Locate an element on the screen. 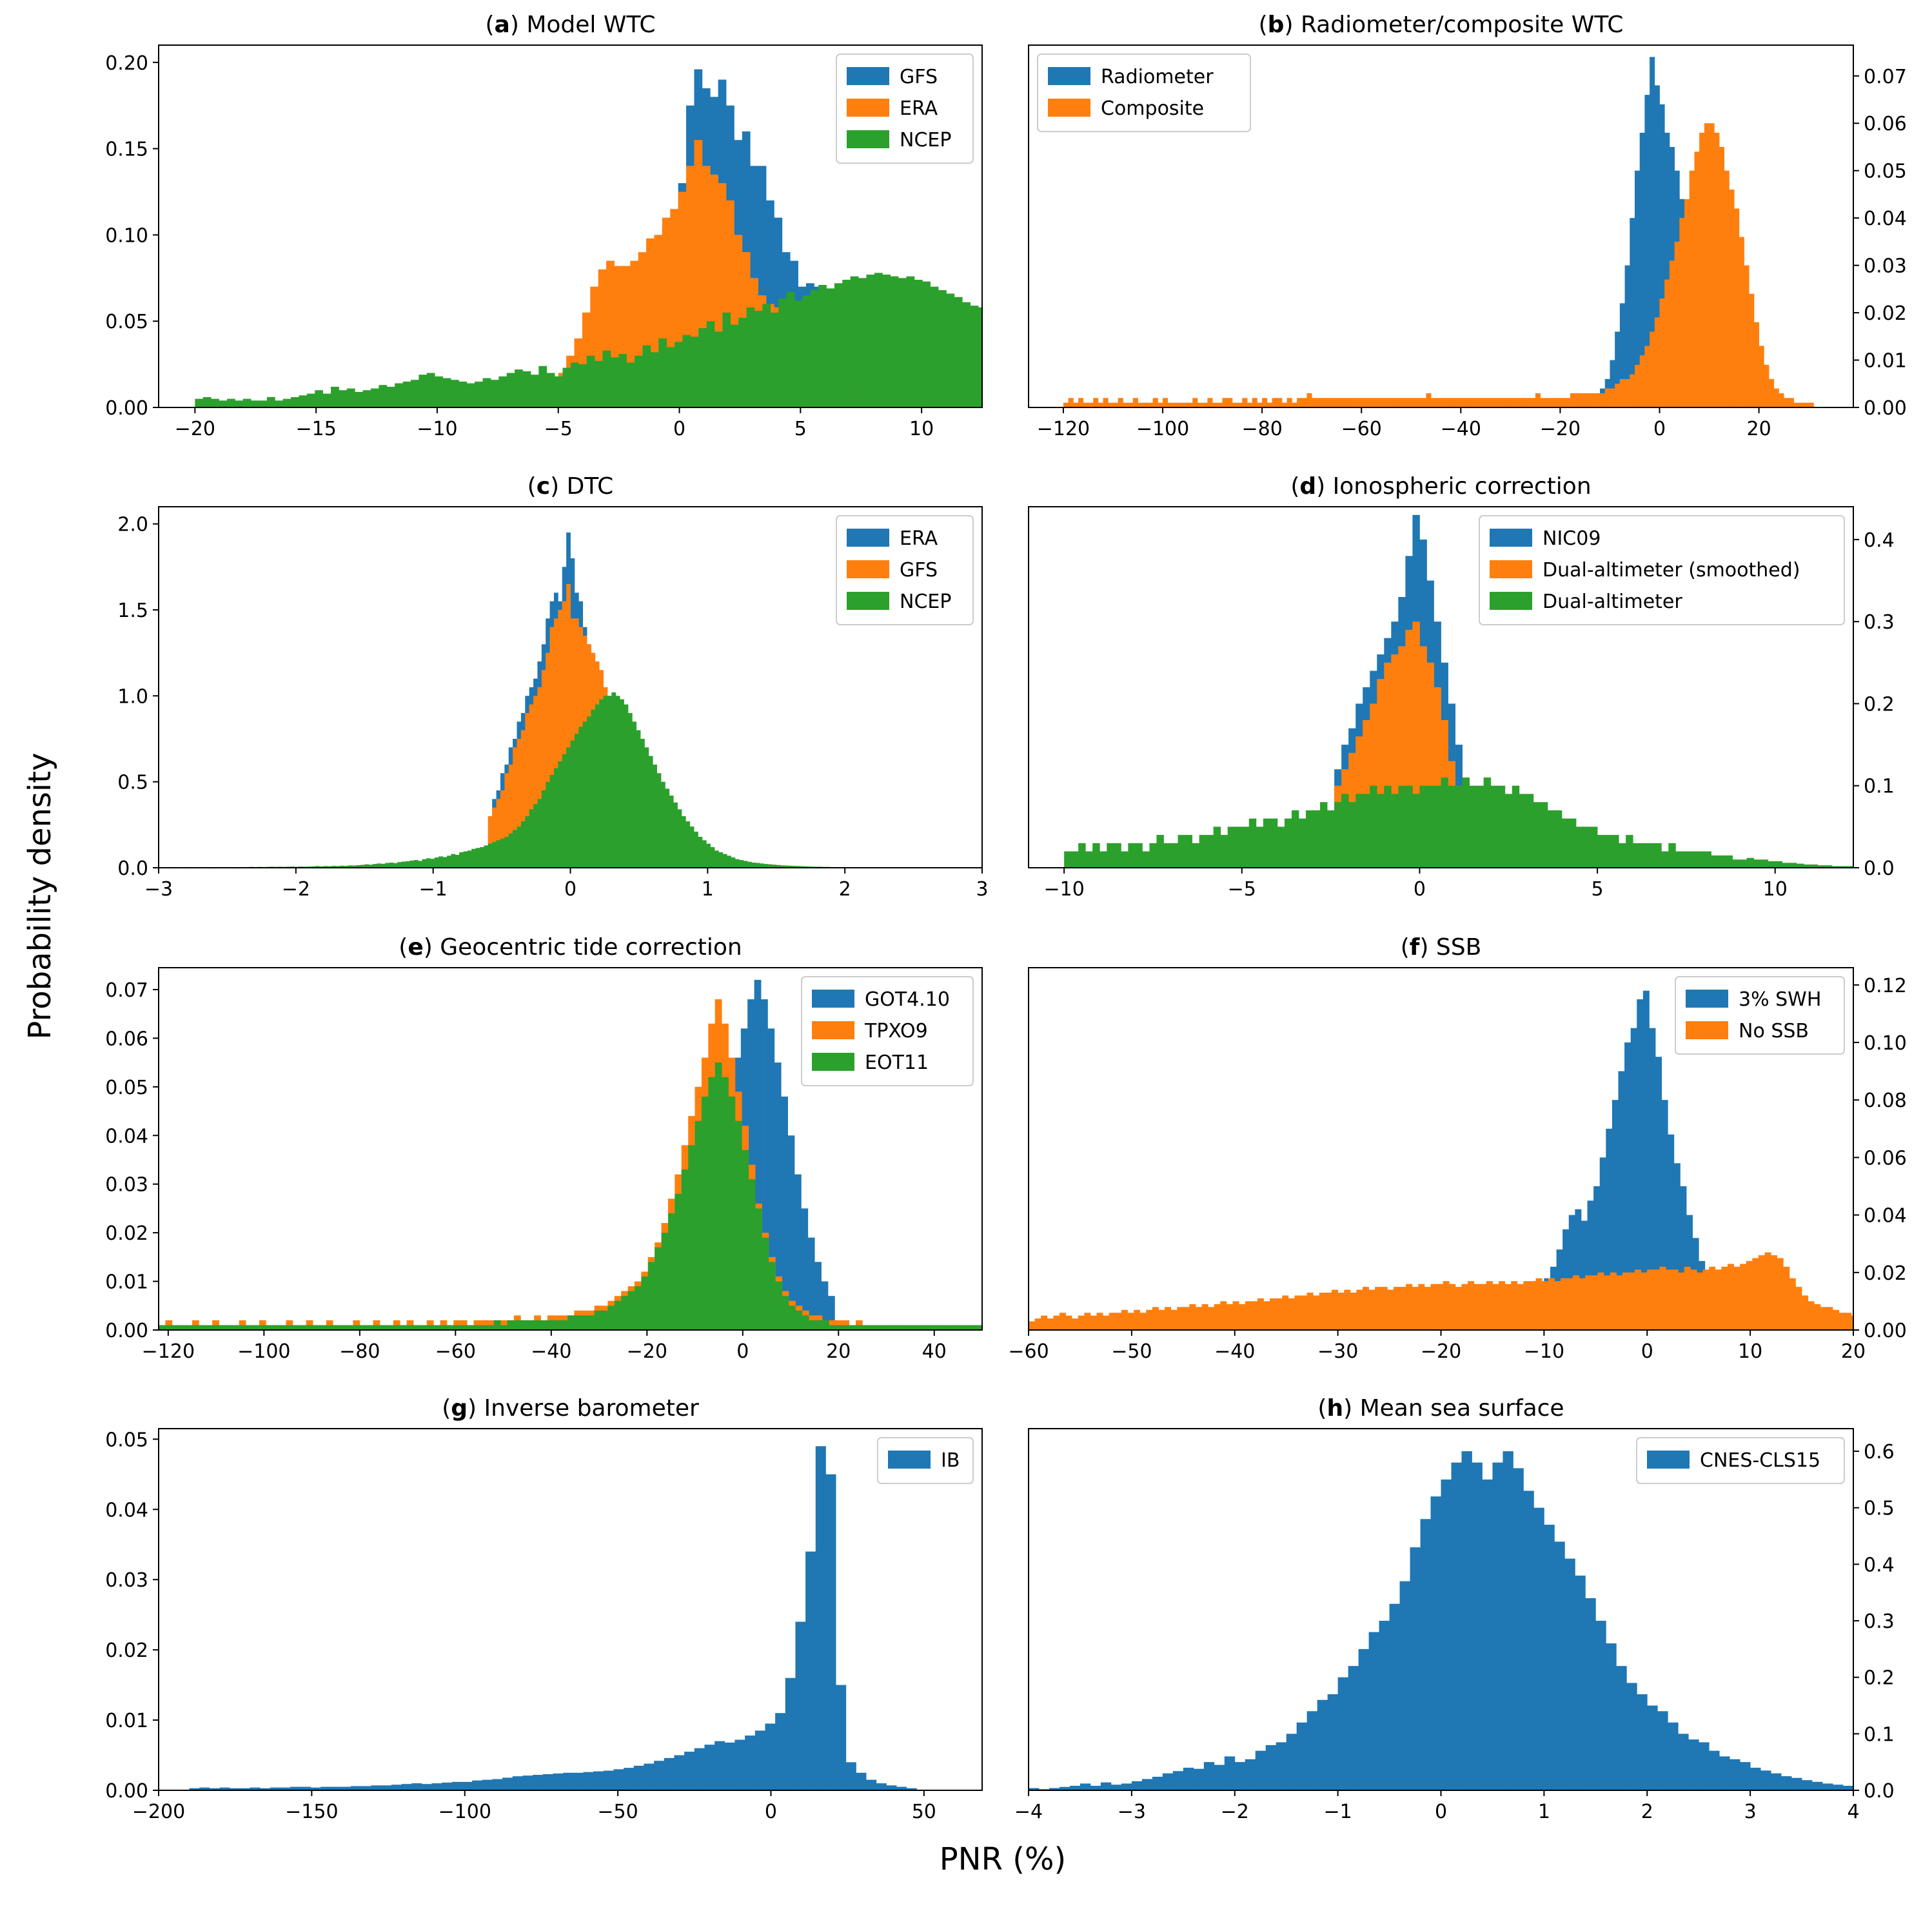  axes-frame is located at coordinates (570, 1149).